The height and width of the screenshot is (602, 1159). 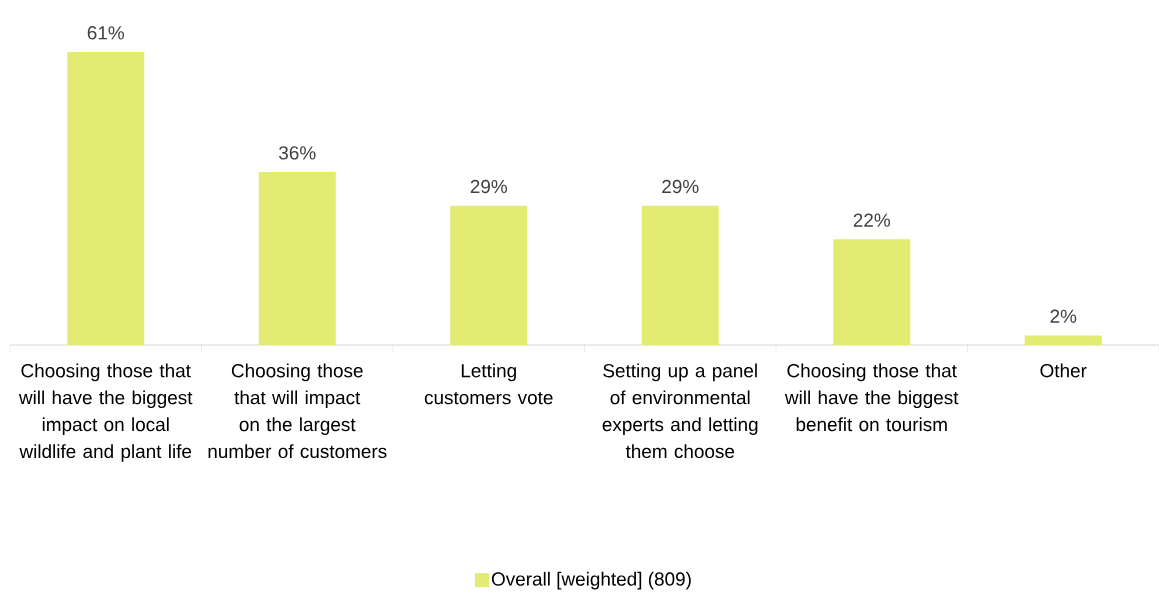 What do you see at coordinates (1063, 370) in the screenshot?
I see `x-tick-label: Other` at bounding box center [1063, 370].